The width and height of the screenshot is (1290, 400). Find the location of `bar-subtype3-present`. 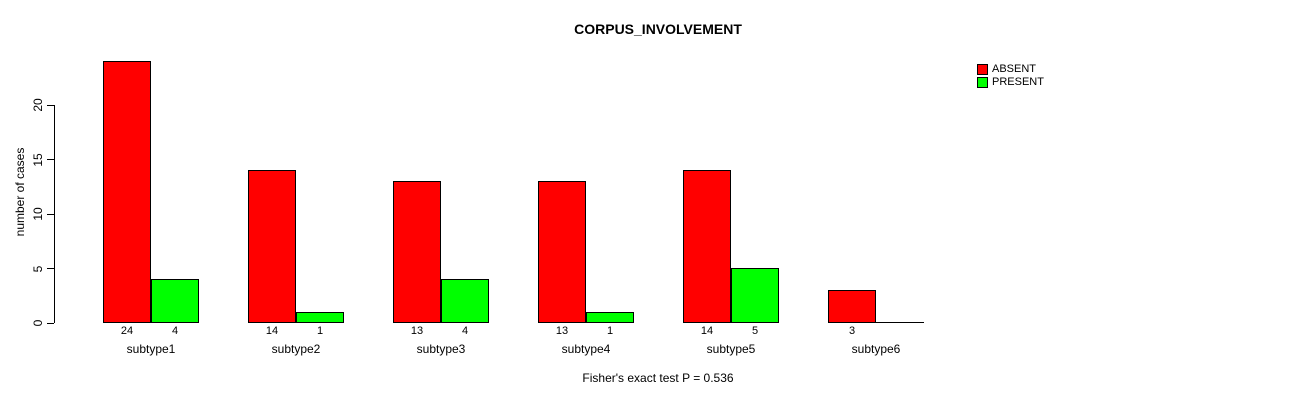

bar-subtype3-present is located at coordinates (465, 301).